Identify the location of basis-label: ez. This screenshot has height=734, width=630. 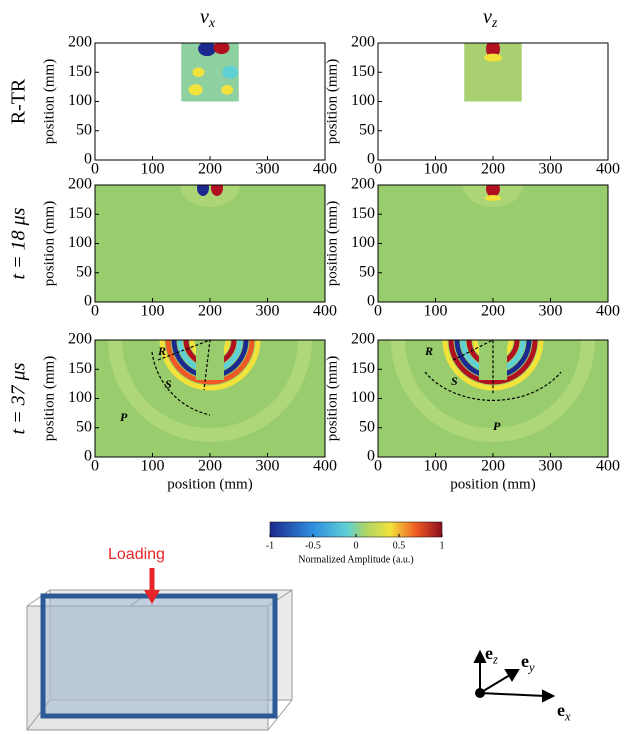
(491, 654).